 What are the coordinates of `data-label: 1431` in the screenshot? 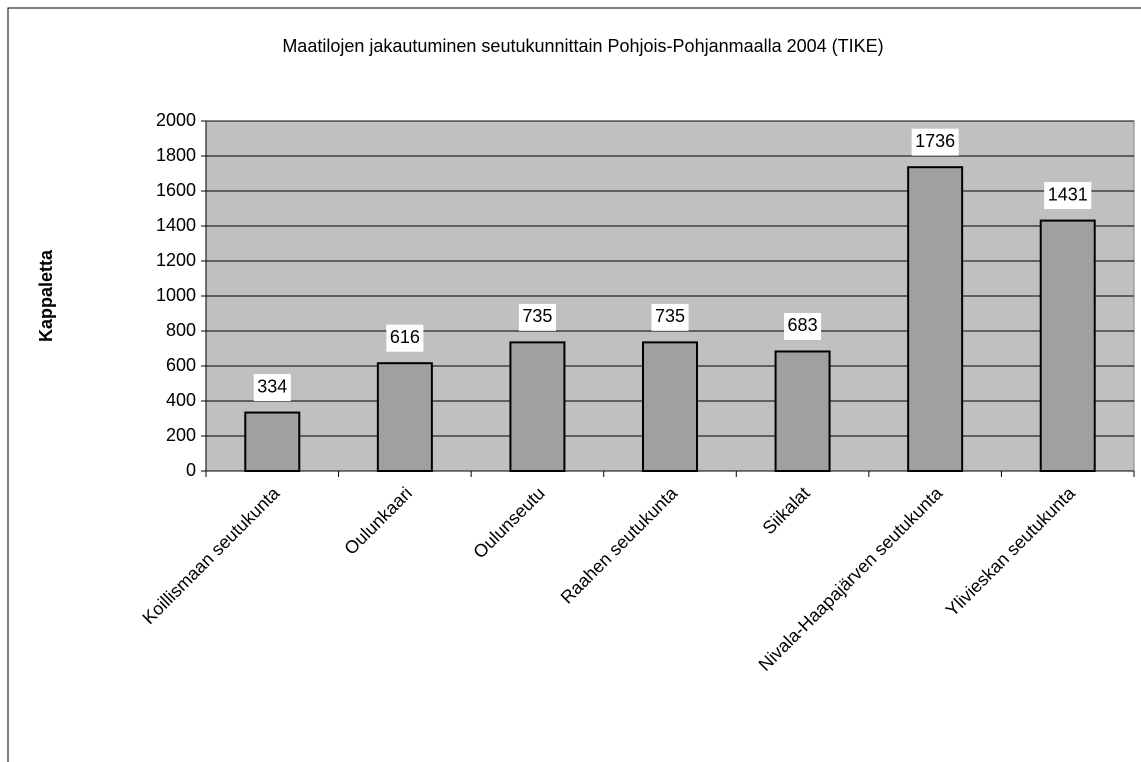 It's located at (1068, 194).